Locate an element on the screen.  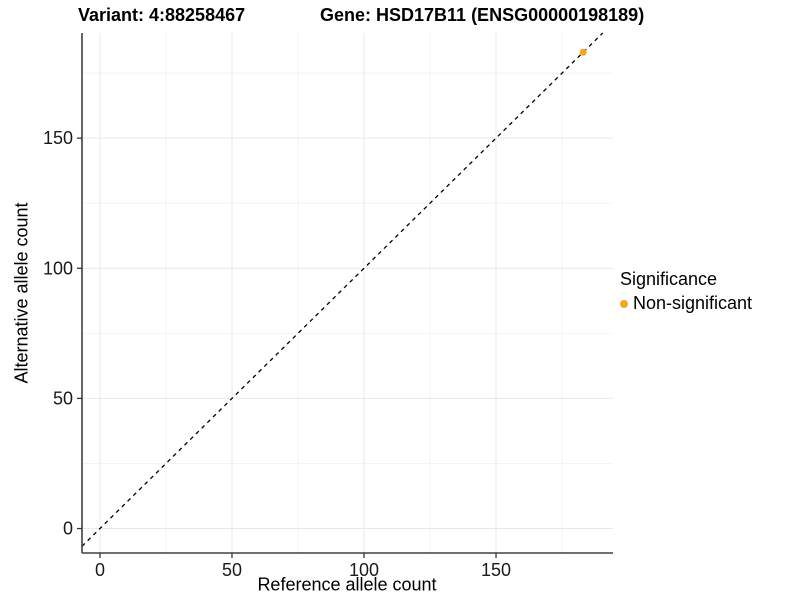
variant-title: Variant: 4:88258467 is located at coordinates (162, 15).